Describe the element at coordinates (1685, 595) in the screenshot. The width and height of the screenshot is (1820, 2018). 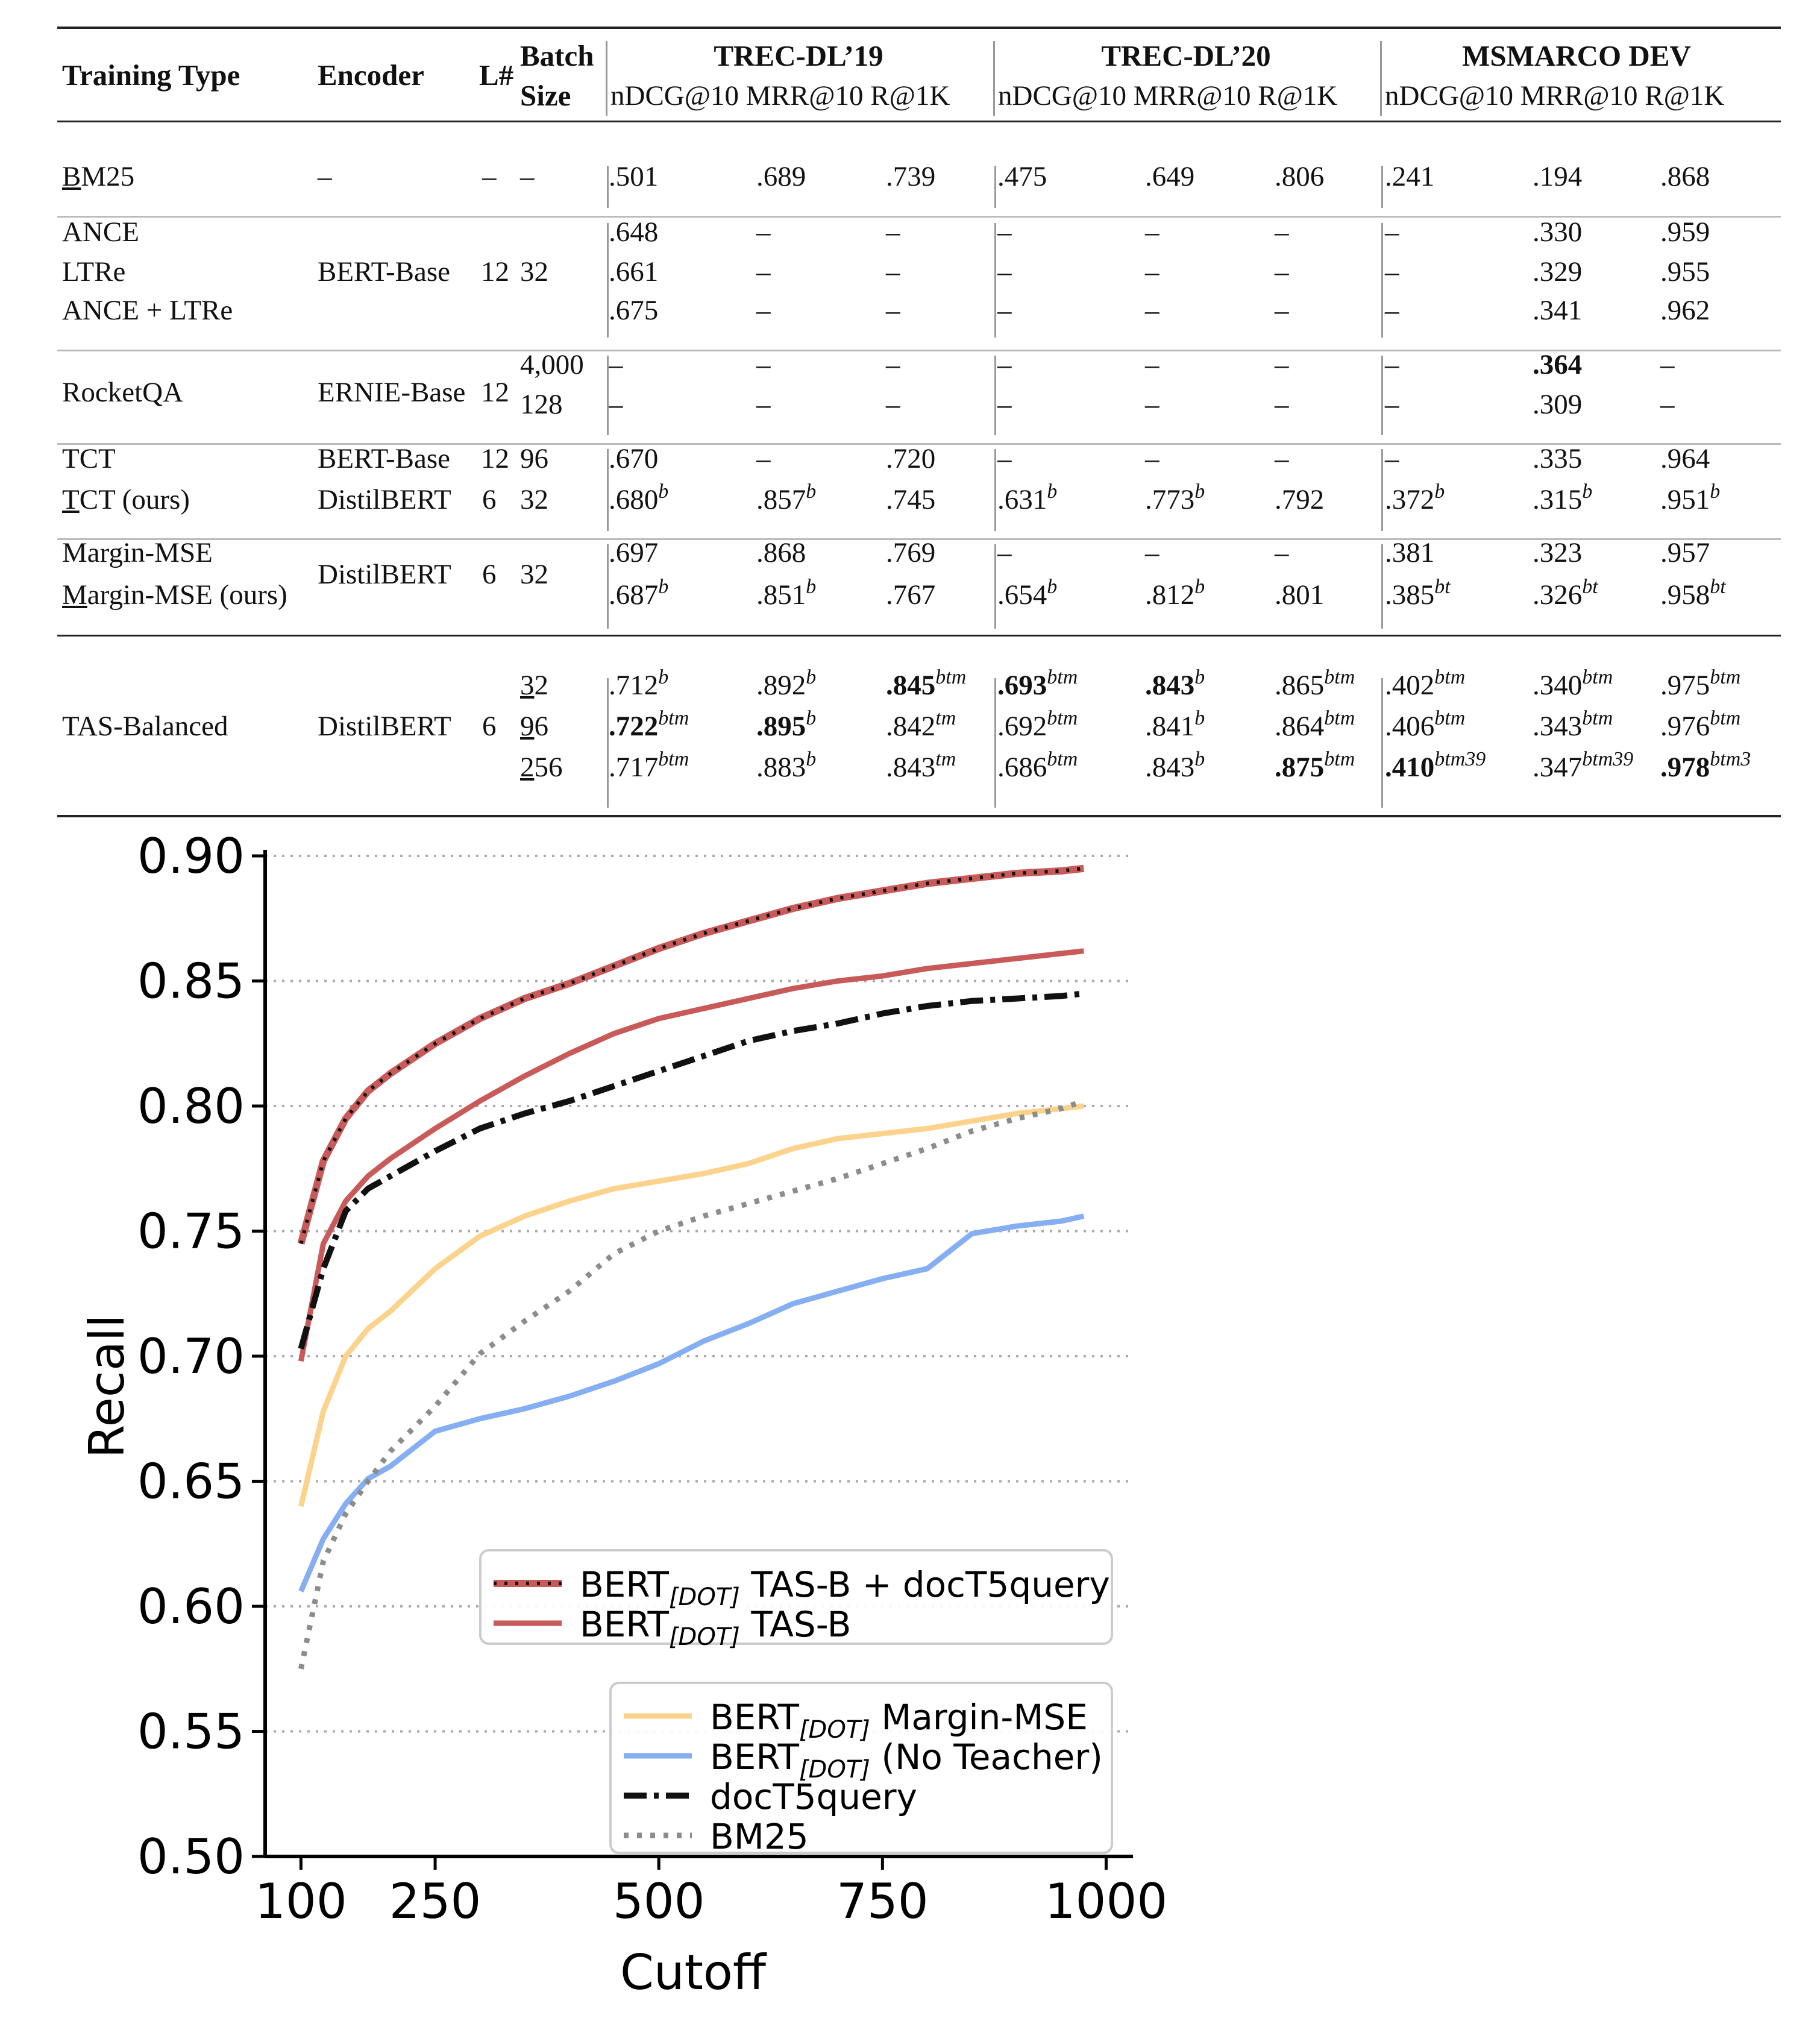
I see `metric-number: .958` at that location.